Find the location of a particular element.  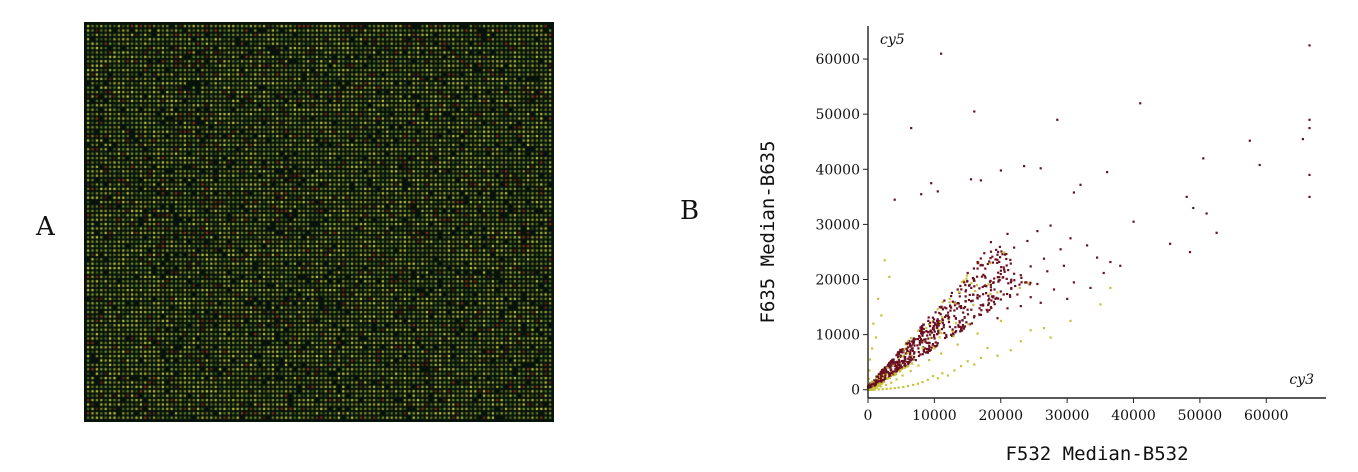

panel-label-a: A is located at coordinates (45, 227).